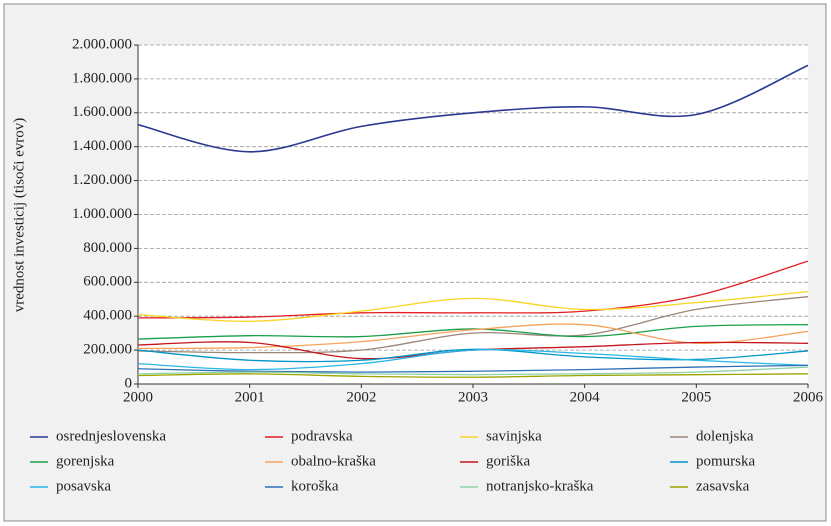  Describe the element at coordinates (102, 146) in the screenshot. I see `y-tick-label: 1.400.000` at that location.